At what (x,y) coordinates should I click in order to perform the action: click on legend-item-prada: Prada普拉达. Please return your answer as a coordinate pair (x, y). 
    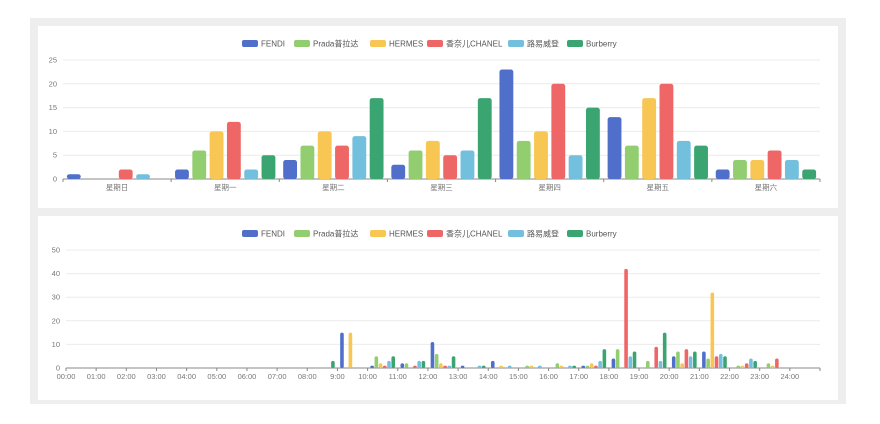
    Looking at the image, I should click on (326, 44).